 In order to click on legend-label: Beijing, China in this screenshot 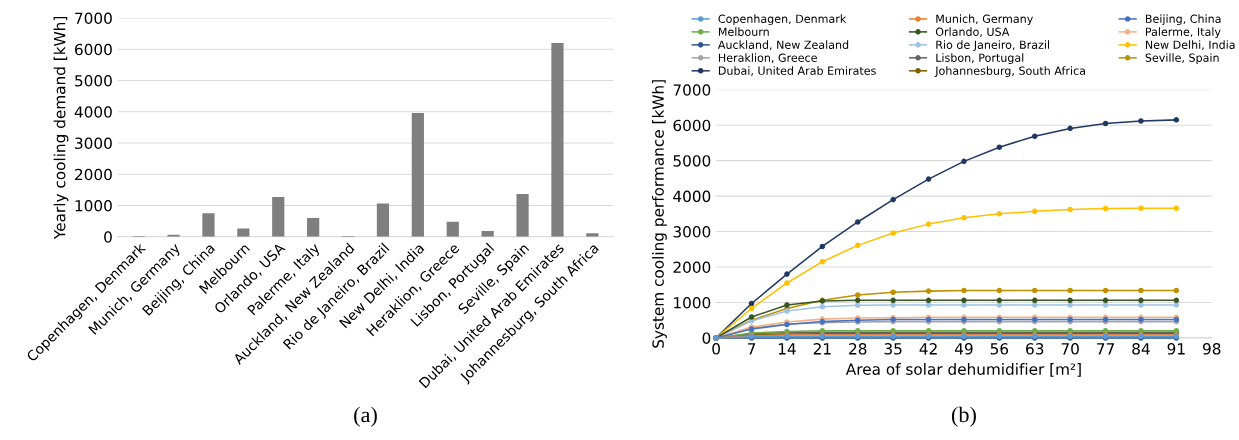, I will do `click(1183, 20)`.